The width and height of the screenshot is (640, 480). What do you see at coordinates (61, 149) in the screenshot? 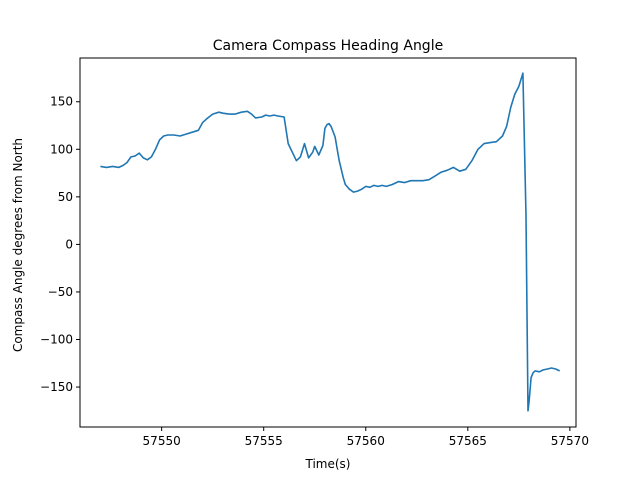
I see `y-tick-label: 100` at bounding box center [61, 149].